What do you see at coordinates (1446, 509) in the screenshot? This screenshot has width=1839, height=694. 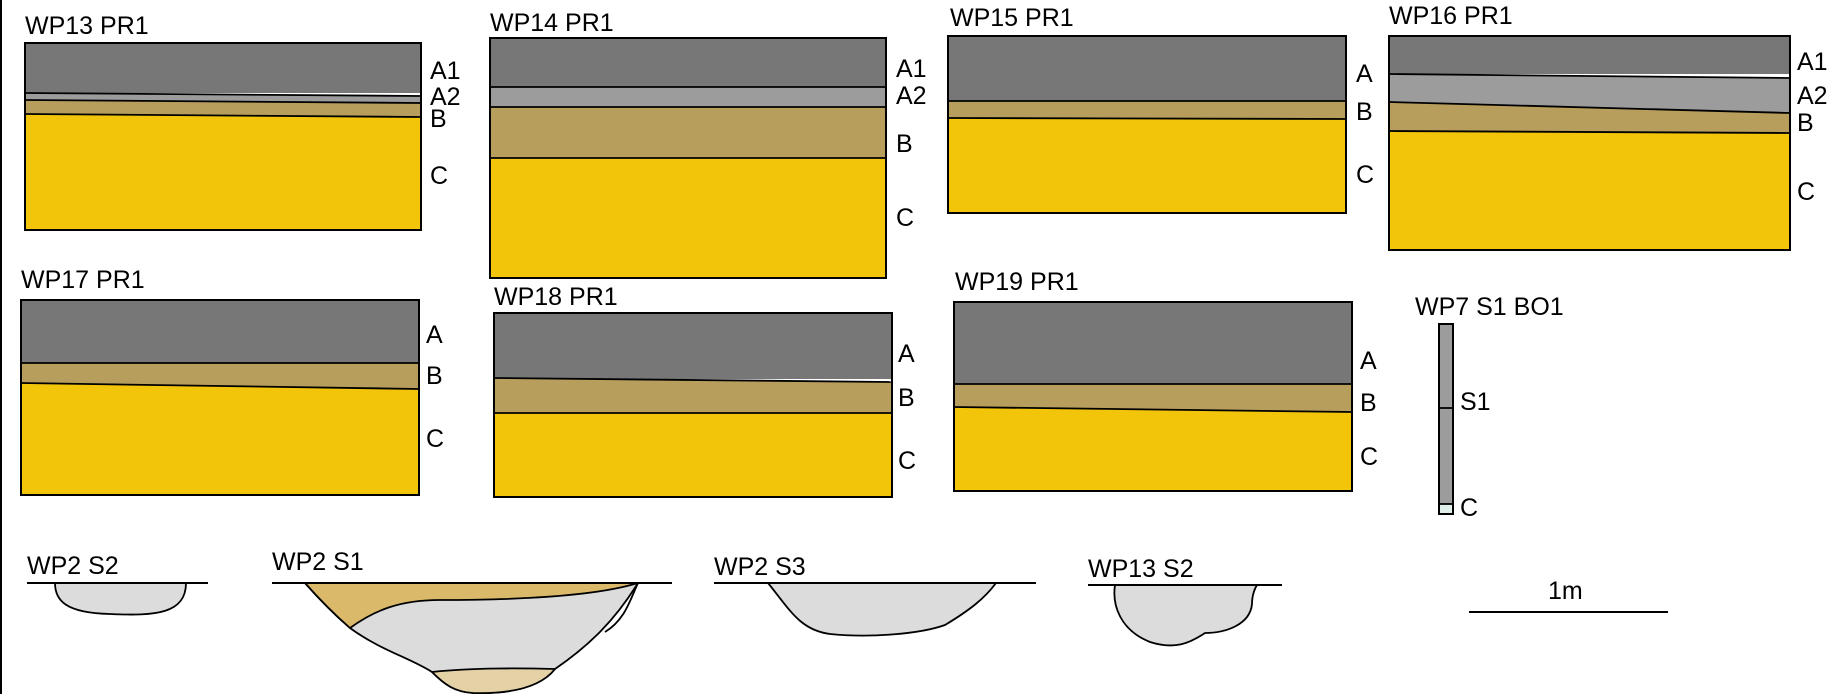 I see `layer-C-small` at bounding box center [1446, 509].